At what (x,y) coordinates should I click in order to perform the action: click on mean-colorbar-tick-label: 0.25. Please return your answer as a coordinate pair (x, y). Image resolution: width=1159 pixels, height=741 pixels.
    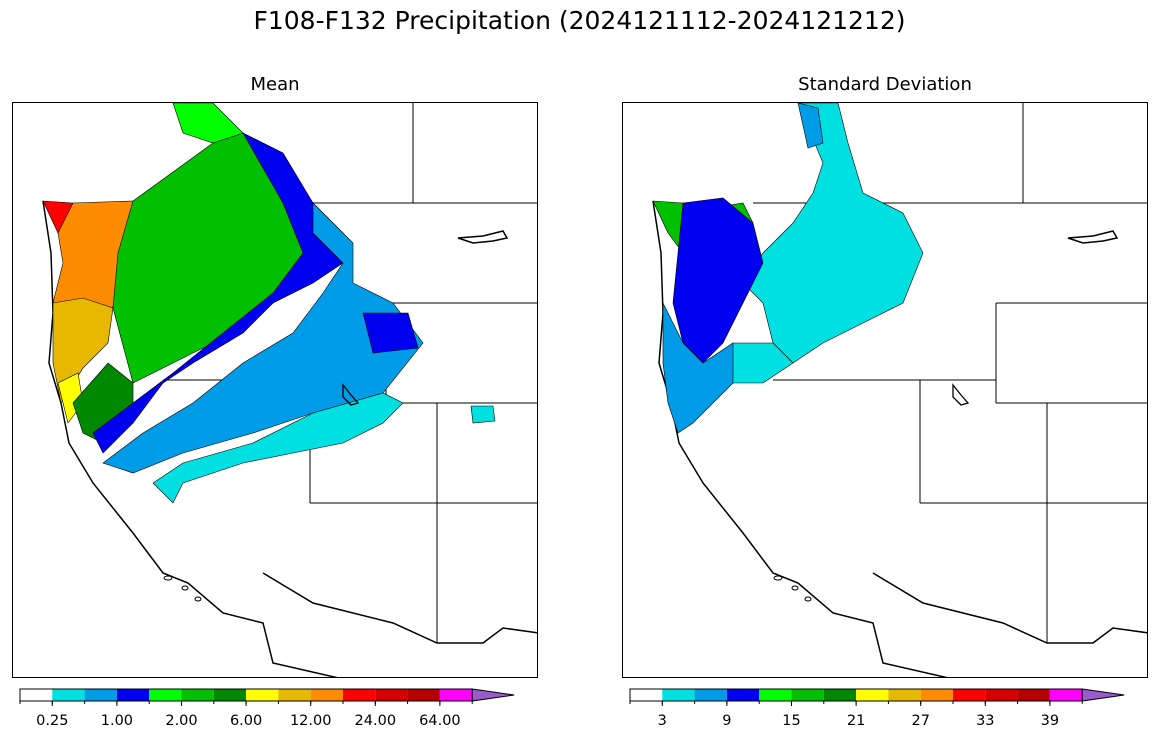
    Looking at the image, I should click on (52, 721).